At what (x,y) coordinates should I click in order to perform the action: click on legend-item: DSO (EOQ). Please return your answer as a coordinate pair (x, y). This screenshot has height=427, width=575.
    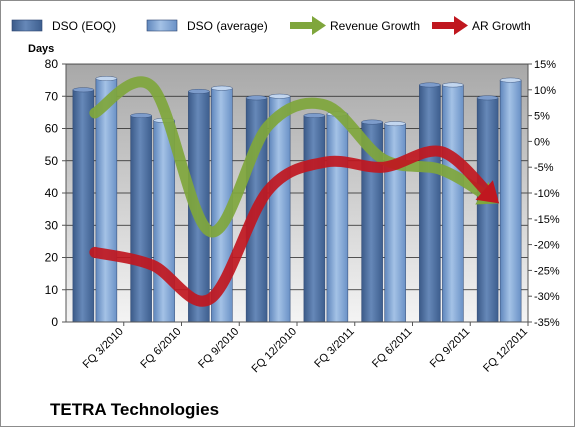
    Looking at the image, I should click on (63, 26).